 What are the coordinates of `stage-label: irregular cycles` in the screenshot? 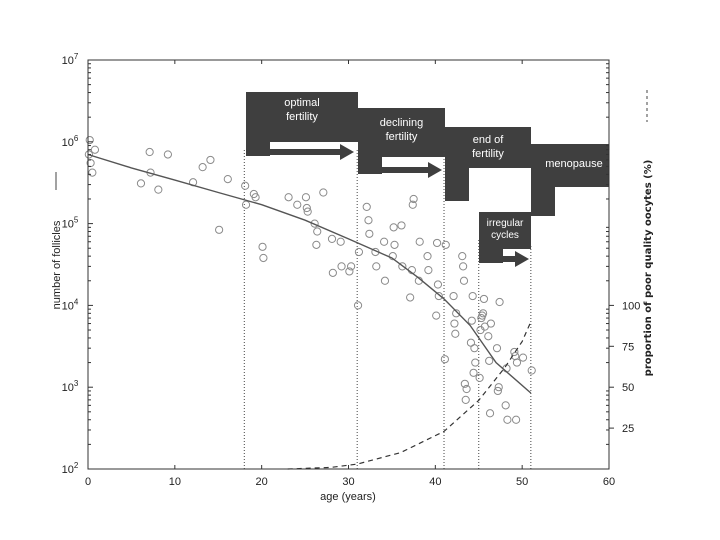 It's located at (505, 229).